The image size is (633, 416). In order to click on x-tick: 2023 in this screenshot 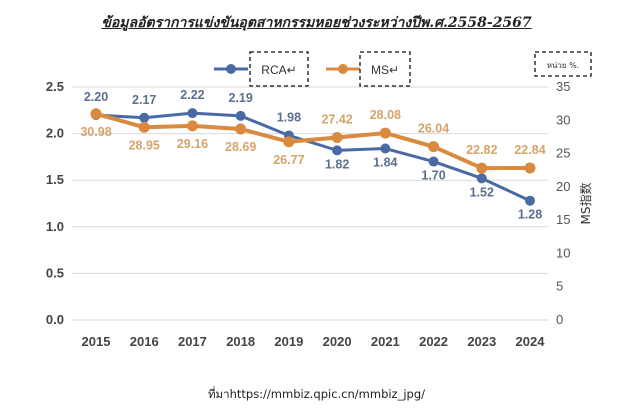, I will do `click(481, 341)`.